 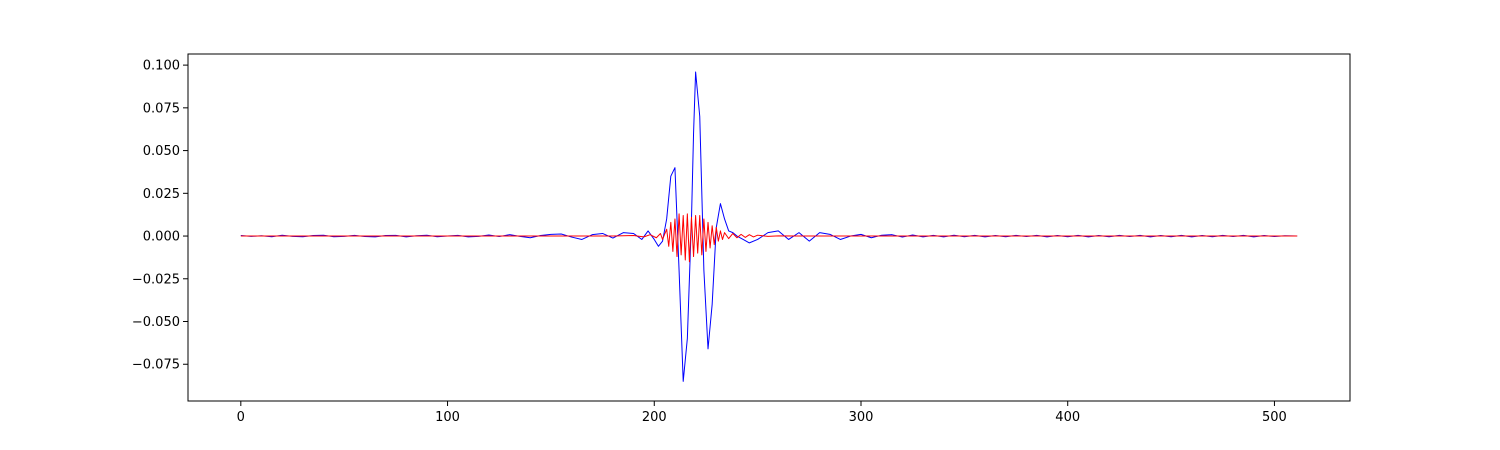 I want to click on y-tick-label: 0.100, so click(x=161, y=66).